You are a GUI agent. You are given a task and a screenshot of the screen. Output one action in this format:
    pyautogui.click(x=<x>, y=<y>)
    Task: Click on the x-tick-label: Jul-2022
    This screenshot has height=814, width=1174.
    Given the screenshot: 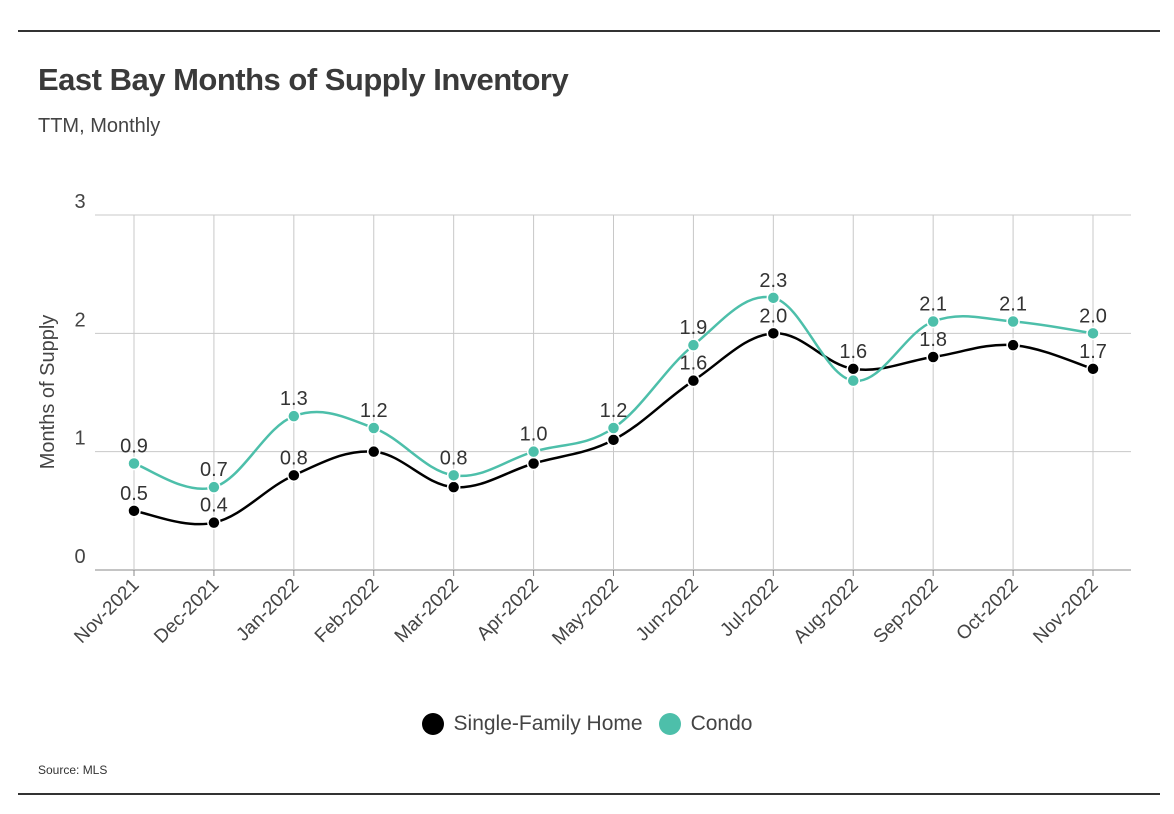 What is the action you would take?
    pyautogui.click(x=749, y=608)
    